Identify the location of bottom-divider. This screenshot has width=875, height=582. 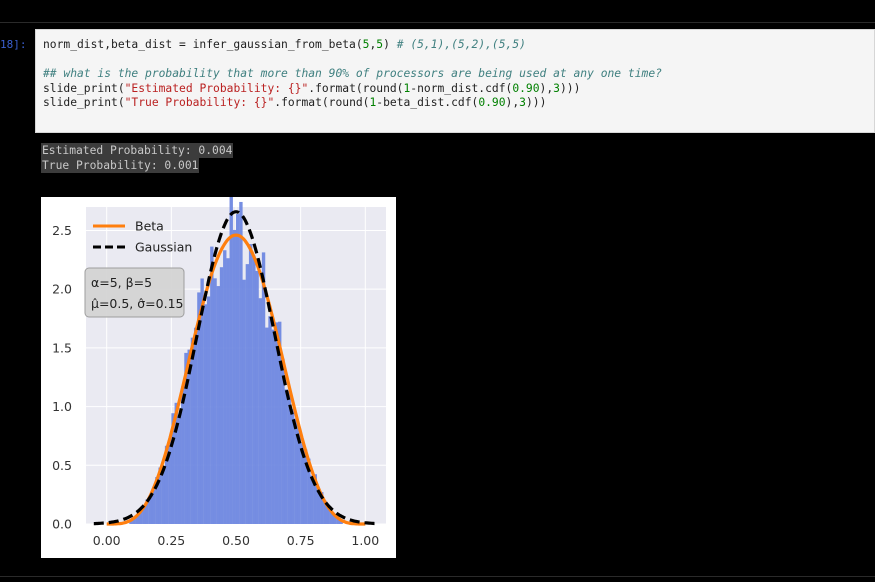
(437, 576).